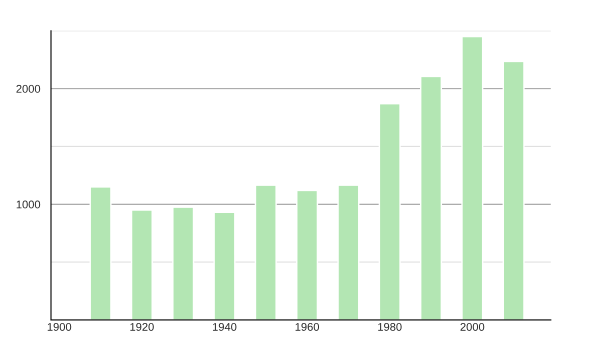 The height and width of the screenshot is (350, 600). I want to click on x-tick-label: 1920, so click(142, 326).